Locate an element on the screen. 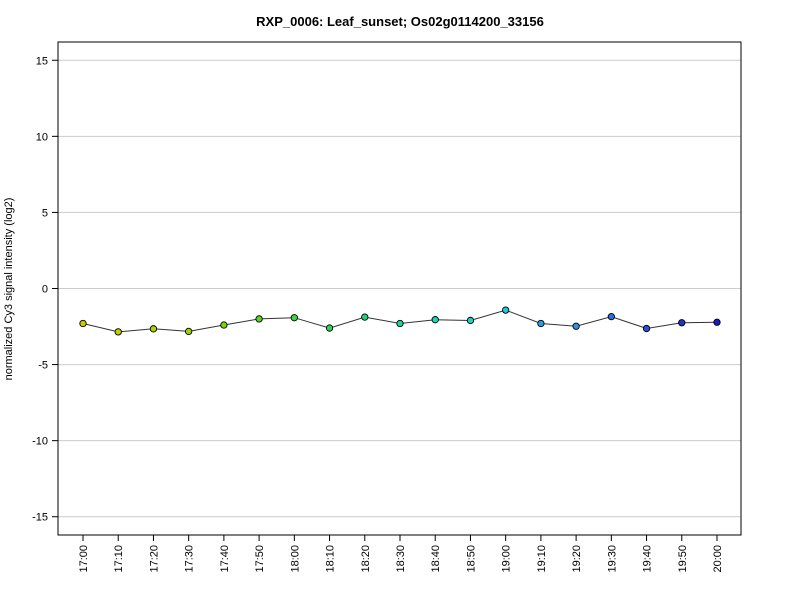 The width and height of the screenshot is (800, 600). x-tick-label: 18:30 is located at coordinates (401, 559).